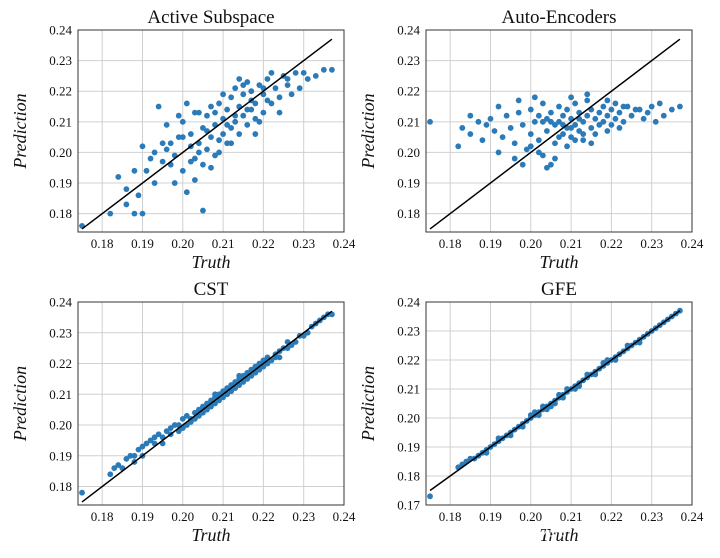 Image resolution: width=720 pixels, height=558 pixels. Describe the element at coordinates (211, 289) in the screenshot. I see `panel-title: CST` at that location.